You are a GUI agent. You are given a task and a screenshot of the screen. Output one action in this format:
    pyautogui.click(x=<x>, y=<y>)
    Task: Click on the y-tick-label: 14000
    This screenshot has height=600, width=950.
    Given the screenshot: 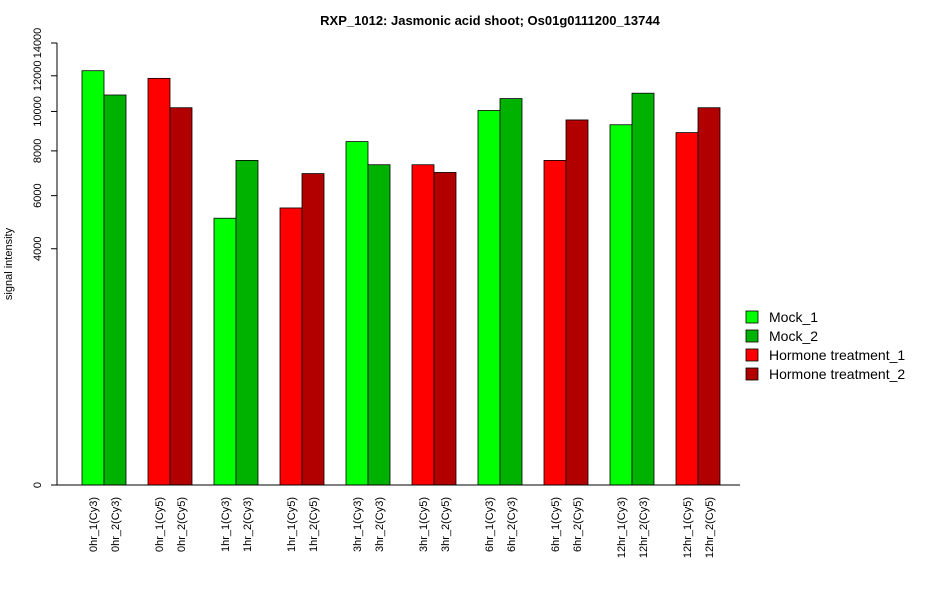 What is the action you would take?
    pyautogui.click(x=38, y=43)
    